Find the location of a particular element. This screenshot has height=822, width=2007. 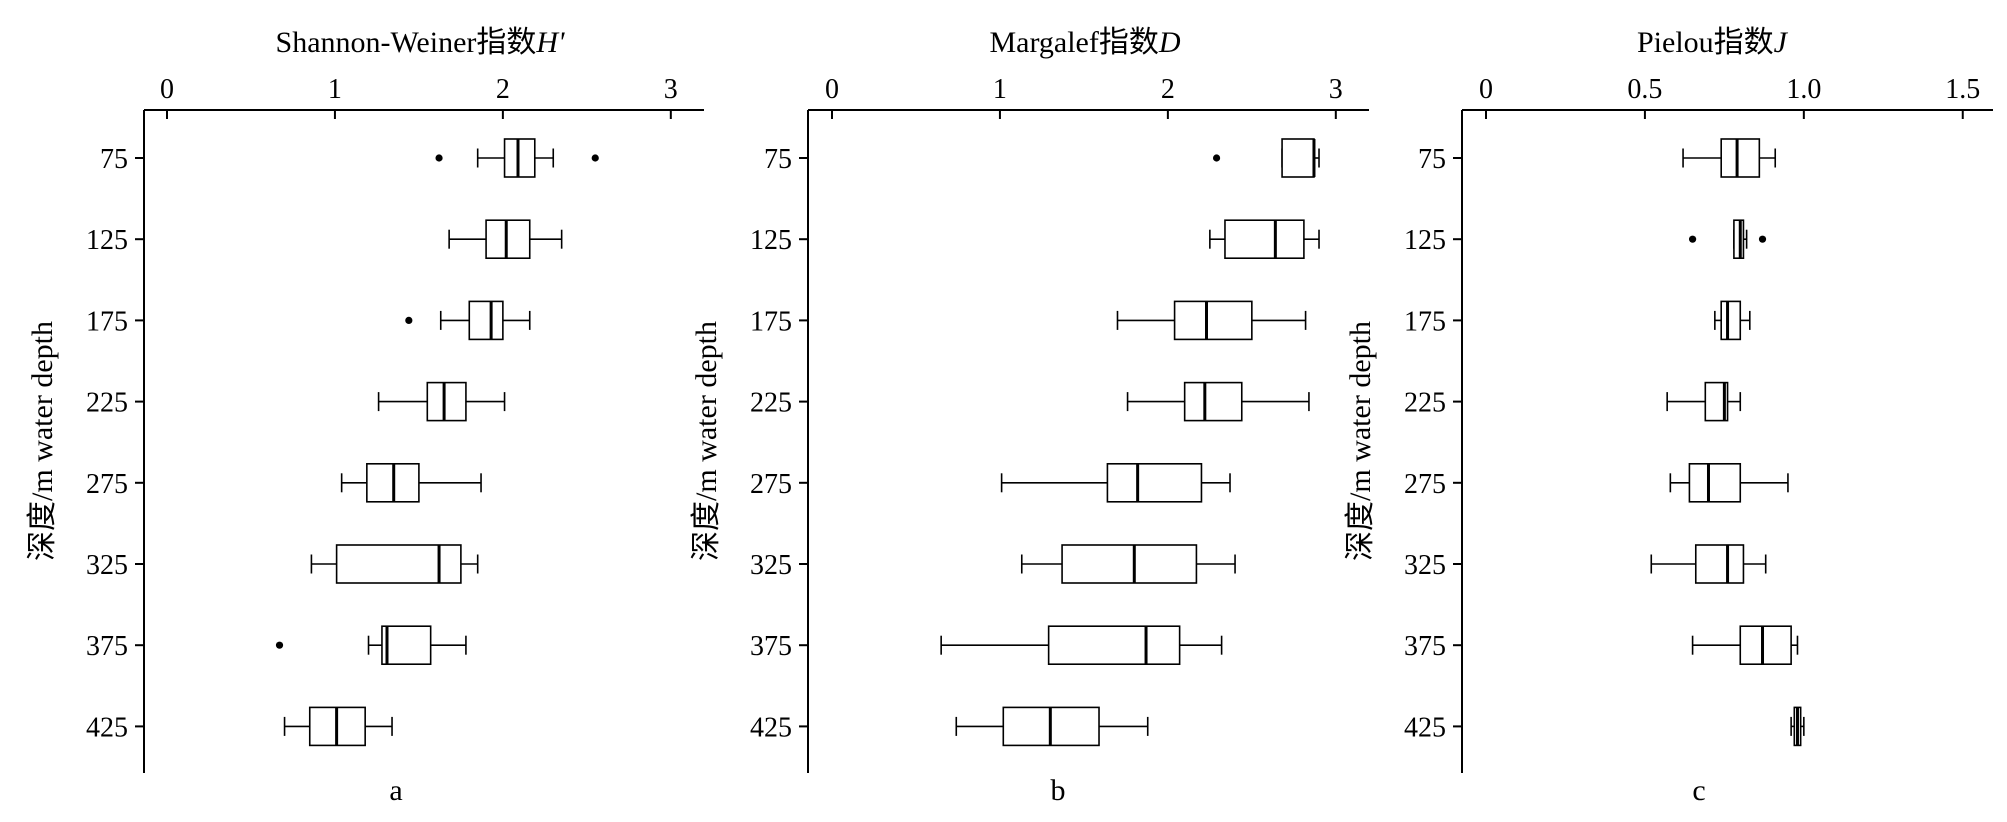

chart-title: Pielou指数J is located at coordinates (1713, 42).